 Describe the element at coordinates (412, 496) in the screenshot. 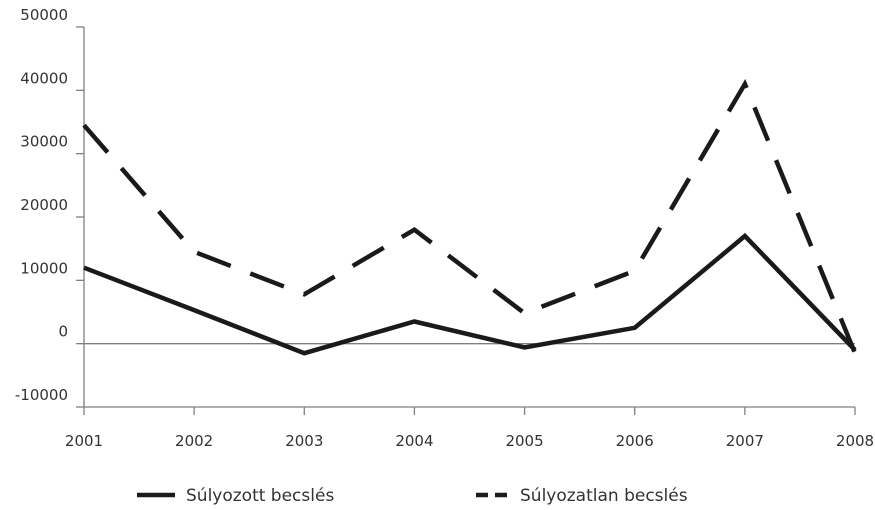

I see `legend: Súlyozott becslés Súlyozatlan becslés` at that location.